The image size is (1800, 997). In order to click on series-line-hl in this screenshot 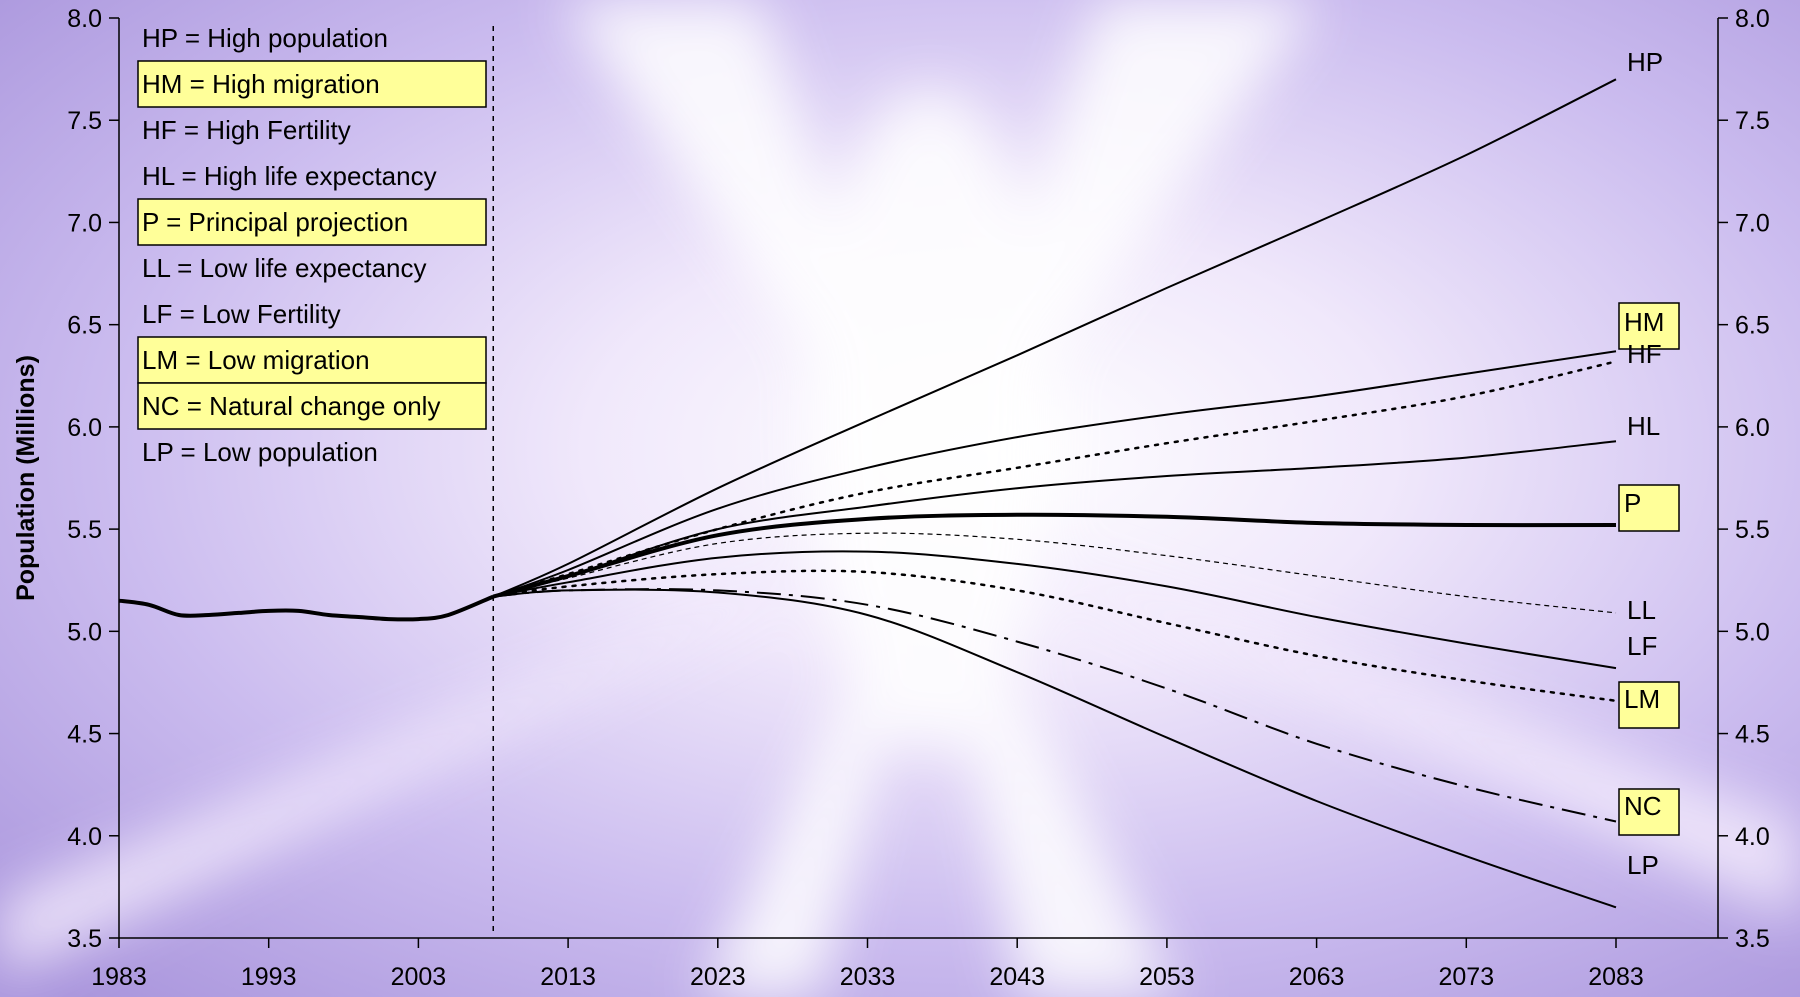, I will do `click(1055, 519)`.